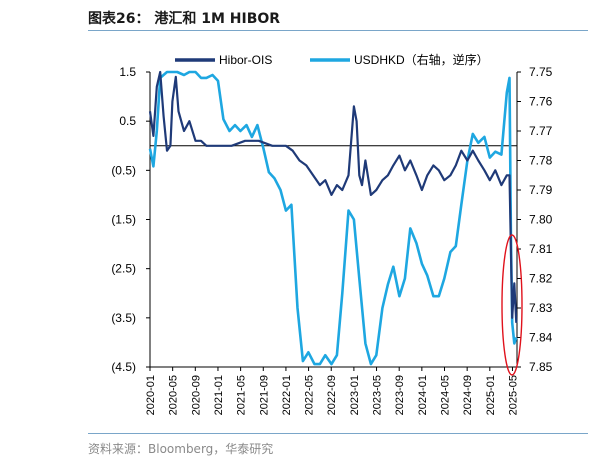 This screenshot has width=616, height=466. I want to click on x-tick-label: 2022-09, so click(332, 395).